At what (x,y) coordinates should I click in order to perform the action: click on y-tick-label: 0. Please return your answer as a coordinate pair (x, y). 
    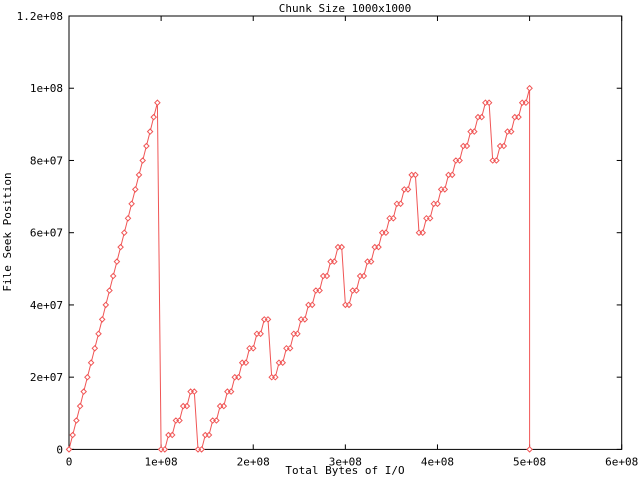
    Looking at the image, I should click on (59, 449).